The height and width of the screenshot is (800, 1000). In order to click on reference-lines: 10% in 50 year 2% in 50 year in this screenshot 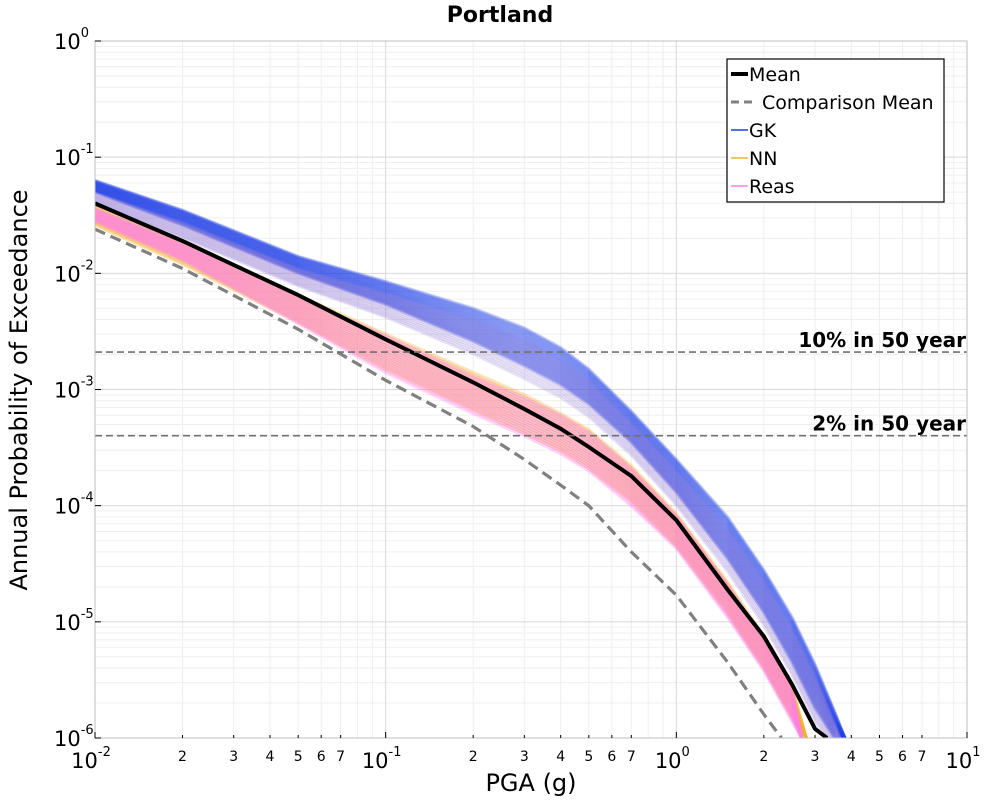, I will do `click(531, 382)`.